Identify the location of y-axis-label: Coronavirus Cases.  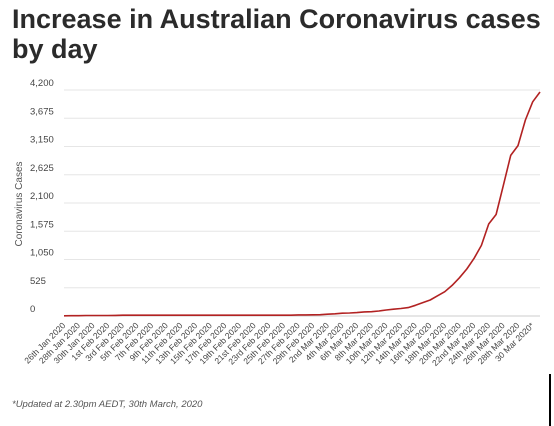
(19, 203).